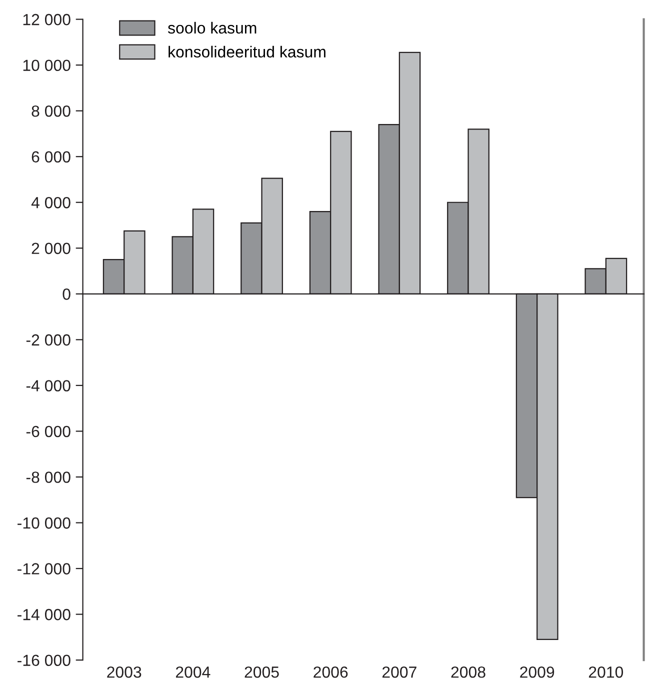  What do you see at coordinates (44, 614) in the screenshot?
I see `y-tick-label: -14 000` at bounding box center [44, 614].